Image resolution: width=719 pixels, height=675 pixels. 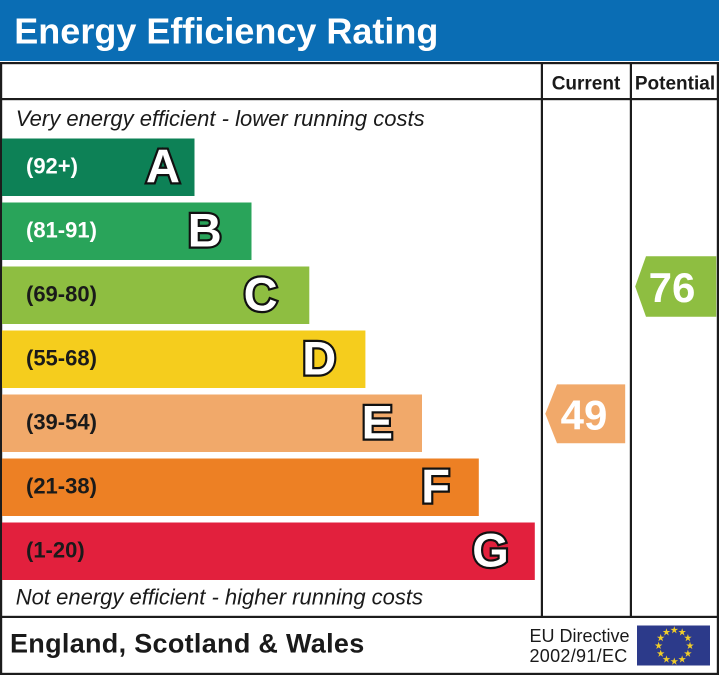 What do you see at coordinates (163, 166) in the screenshot?
I see `svg-text: A` at bounding box center [163, 166].